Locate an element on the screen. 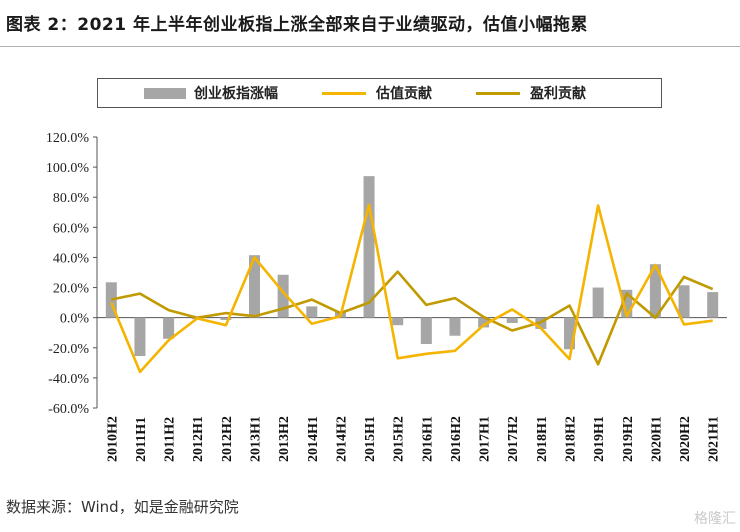 The width and height of the screenshot is (740, 532). x-tick-label: 2018H2 is located at coordinates (571, 439).